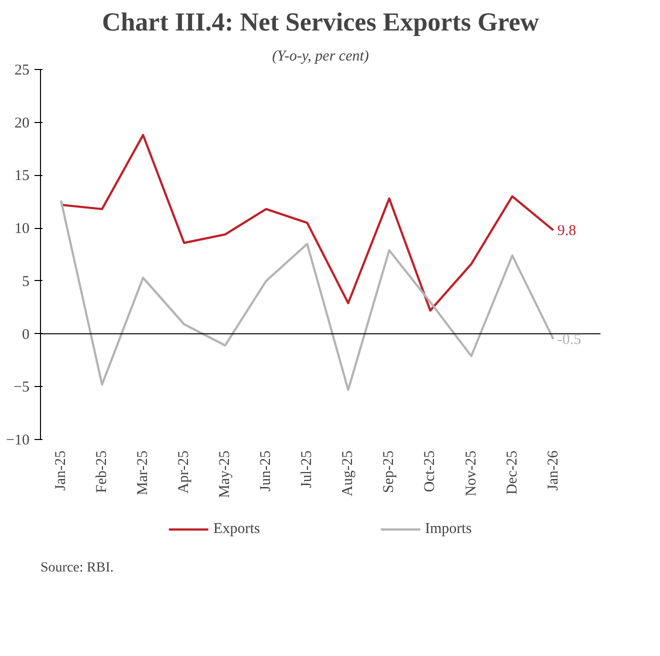  What do you see at coordinates (348, 473) in the screenshot?
I see `x-tick-label: Aug-25` at bounding box center [348, 473].